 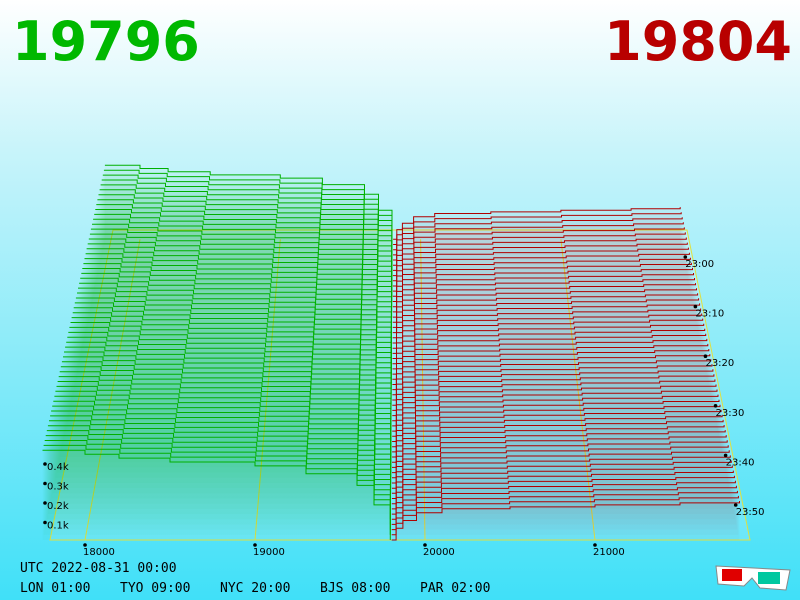 What do you see at coordinates (98, 568) in the screenshot?
I see `utc-time: UTC 2022-08-31 00:00` at bounding box center [98, 568].